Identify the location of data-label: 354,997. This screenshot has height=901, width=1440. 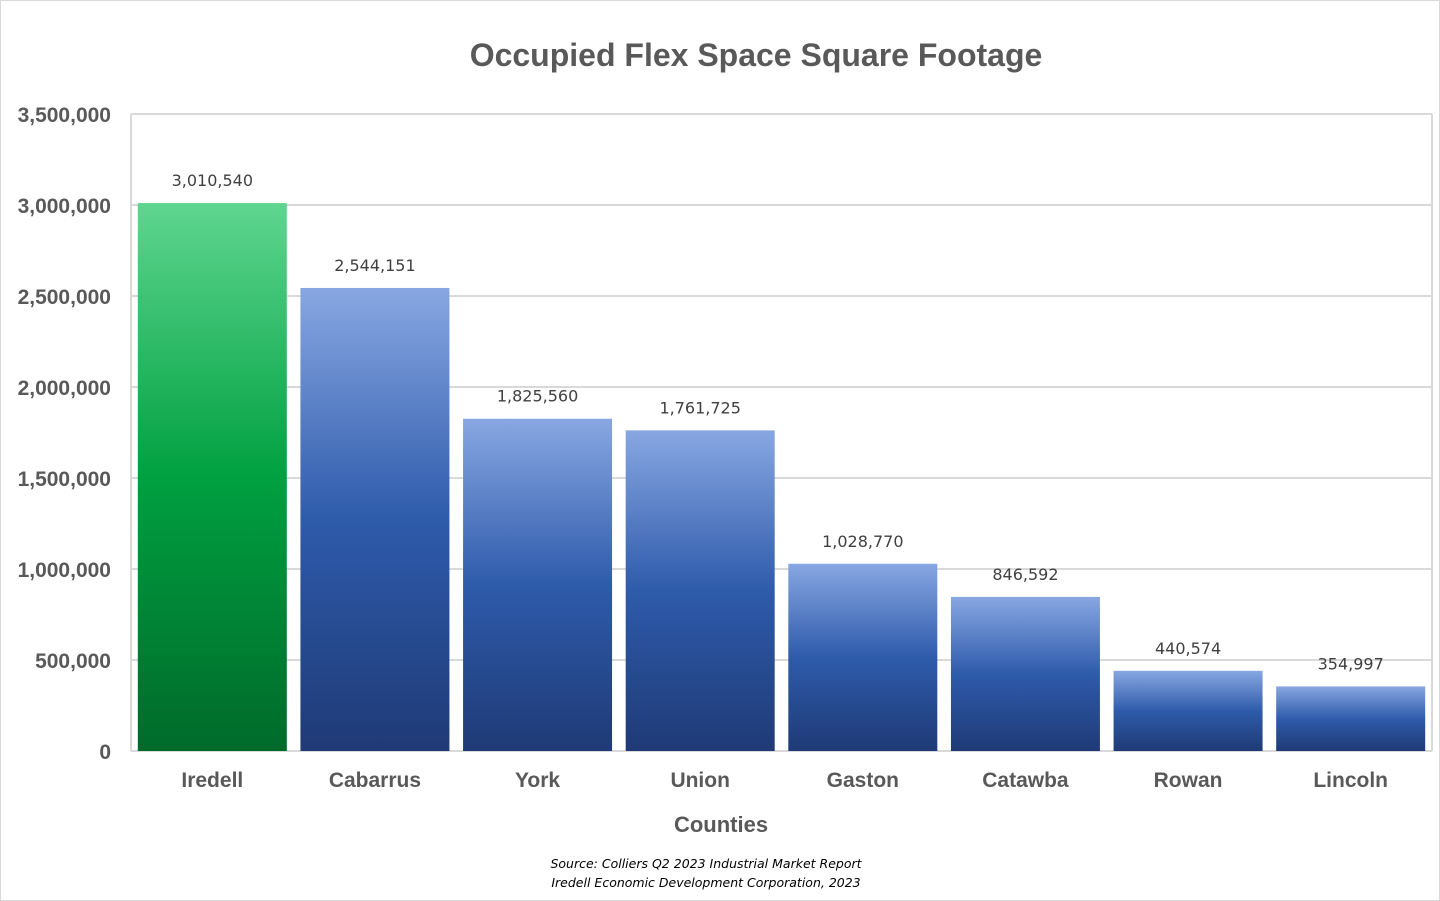
(1351, 663).